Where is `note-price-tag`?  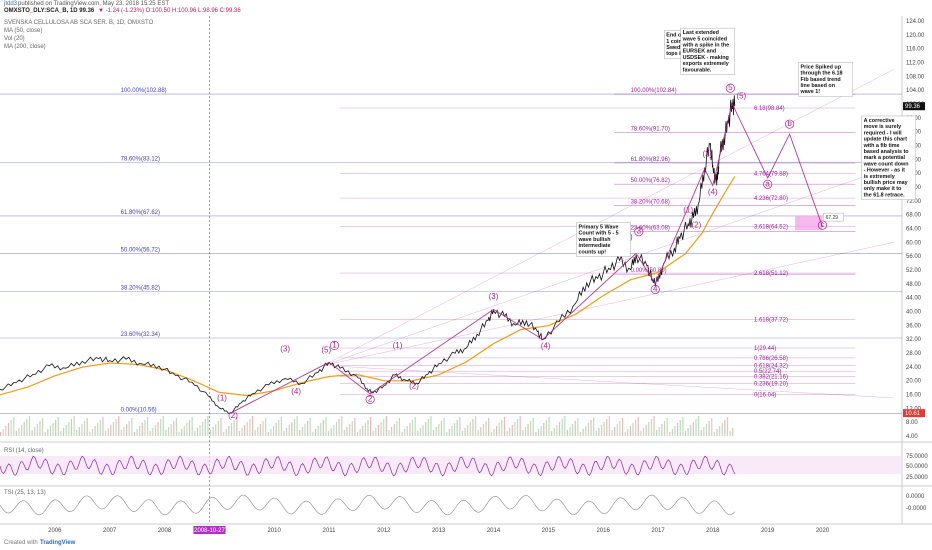
note-price-tag is located at coordinates (833, 217).